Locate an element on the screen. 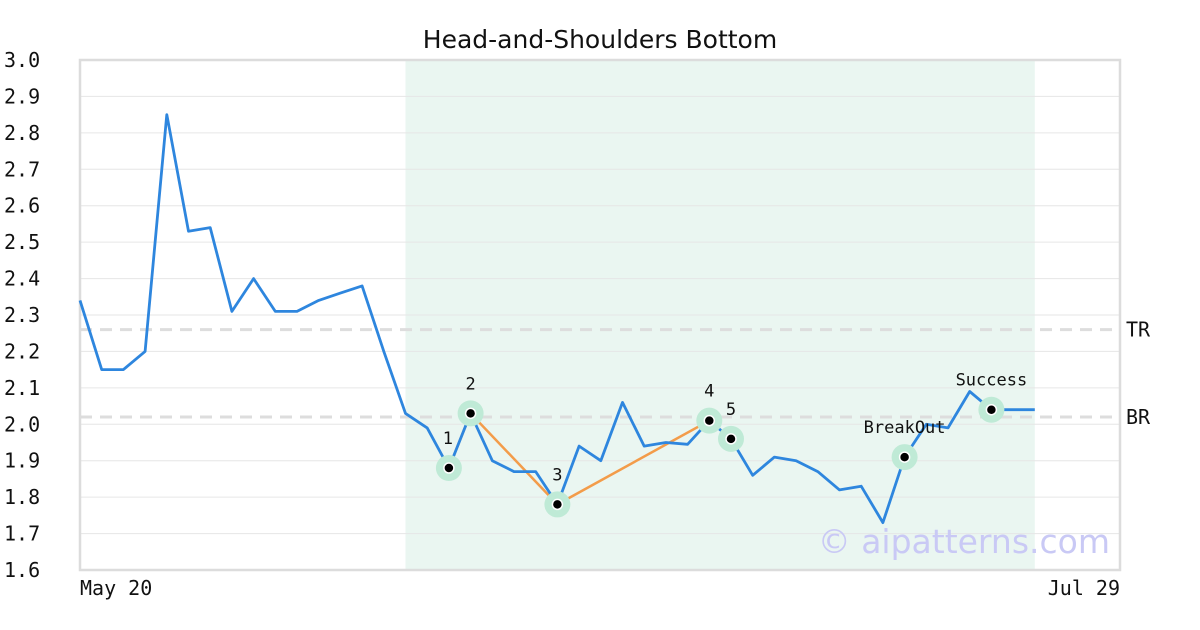 Image resolution: width=1200 pixels, height=630 pixels. level-label: BR is located at coordinates (1138, 417).